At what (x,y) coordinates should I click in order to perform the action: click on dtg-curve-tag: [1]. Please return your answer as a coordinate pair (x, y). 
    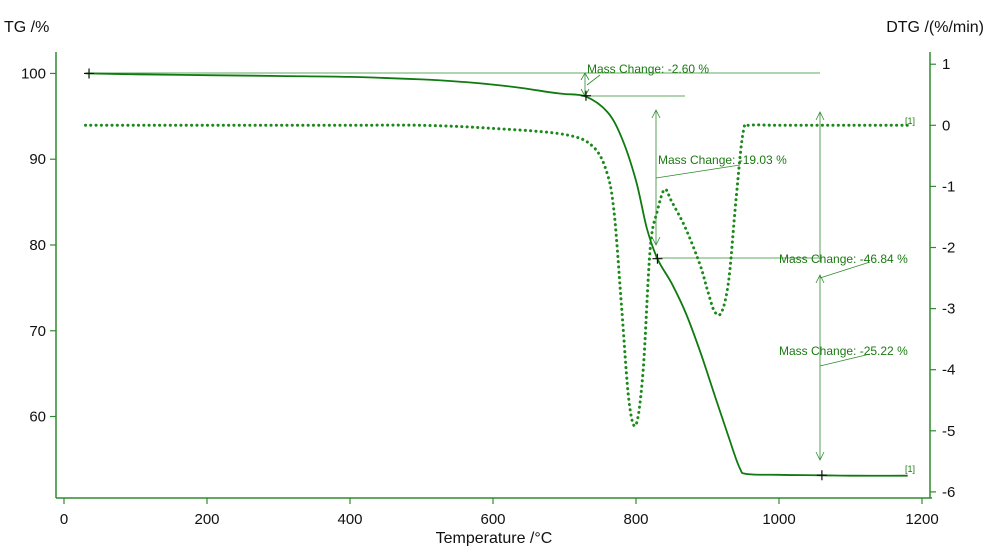
    Looking at the image, I should click on (910, 121).